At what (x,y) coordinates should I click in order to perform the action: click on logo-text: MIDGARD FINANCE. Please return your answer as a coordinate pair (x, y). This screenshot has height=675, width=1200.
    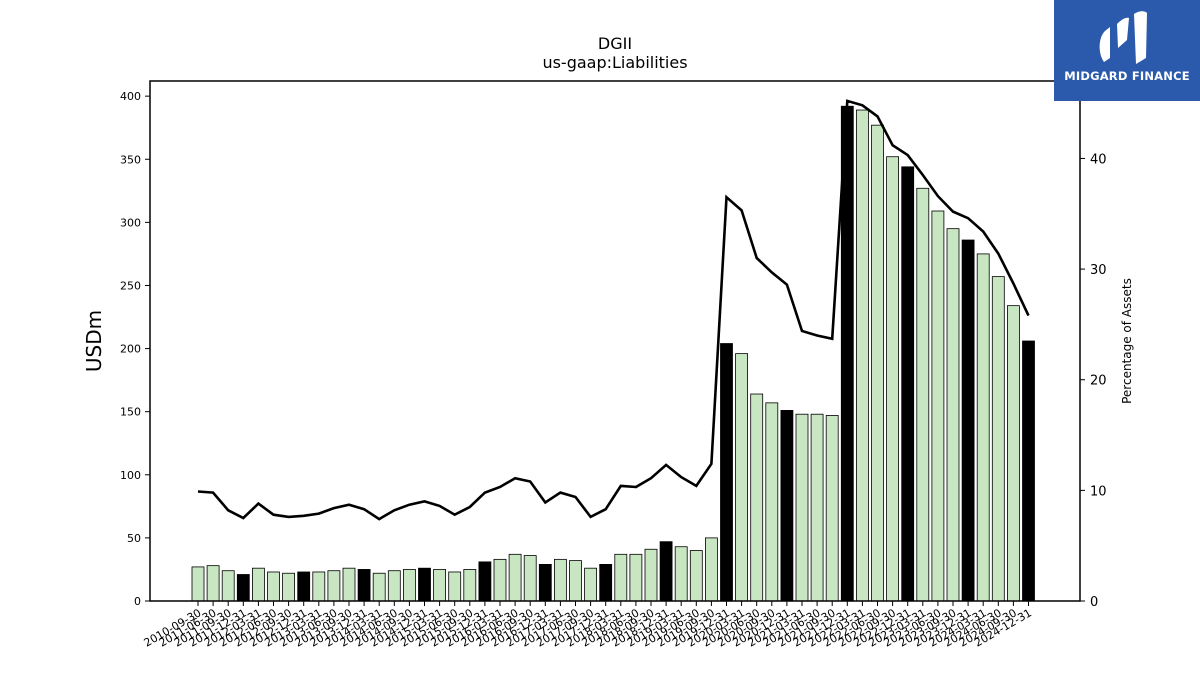
    Looking at the image, I should click on (1127, 76).